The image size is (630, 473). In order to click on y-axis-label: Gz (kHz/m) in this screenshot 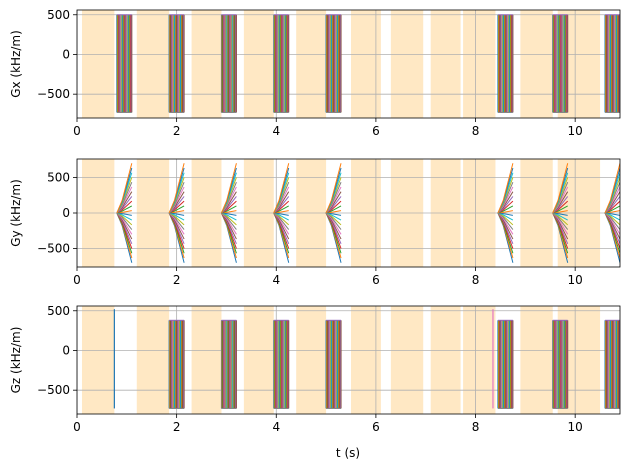, I will do `click(16, 360)`.